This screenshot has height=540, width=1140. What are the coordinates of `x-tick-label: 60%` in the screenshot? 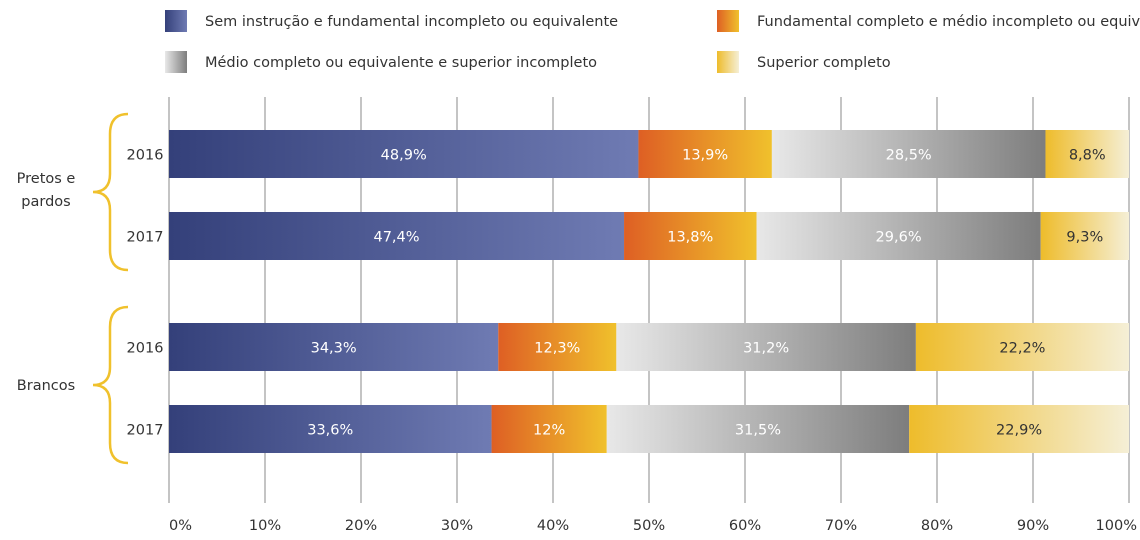 It's located at (745, 526).